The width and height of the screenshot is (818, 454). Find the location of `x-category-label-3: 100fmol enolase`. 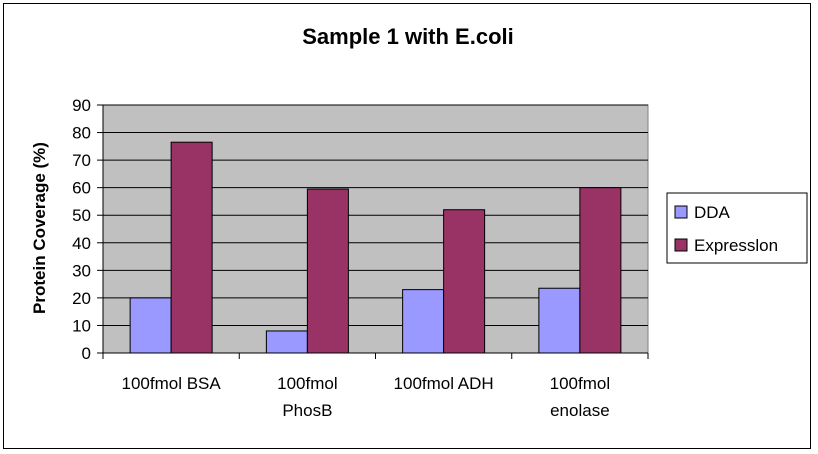

x-category-label-3: 100fmol enolase is located at coordinates (580, 397).